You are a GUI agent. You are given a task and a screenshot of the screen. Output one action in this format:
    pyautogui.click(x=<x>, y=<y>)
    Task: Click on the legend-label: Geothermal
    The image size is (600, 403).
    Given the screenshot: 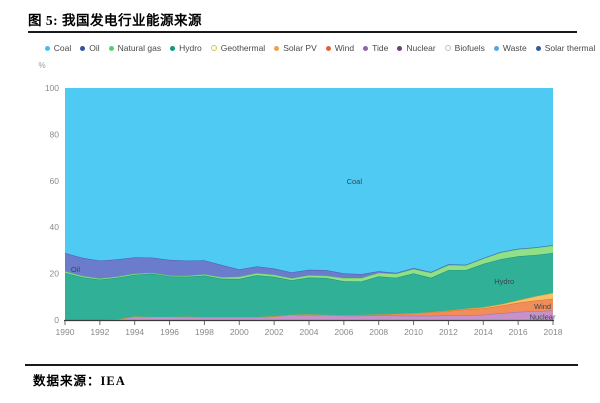 What is the action you would take?
    pyautogui.click(x=243, y=48)
    